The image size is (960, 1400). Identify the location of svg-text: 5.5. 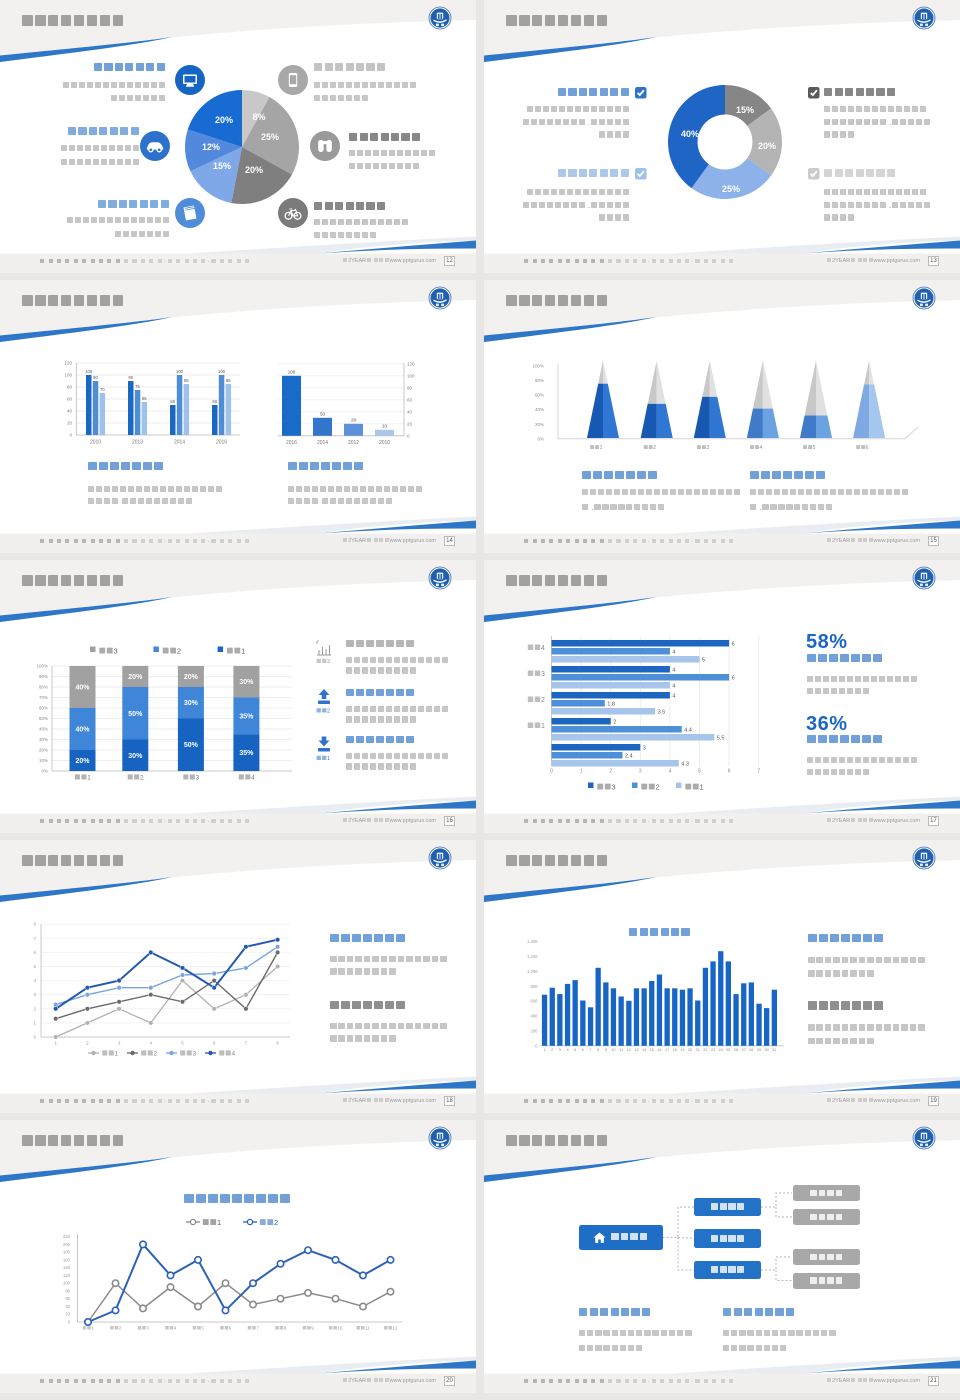
(721, 738).